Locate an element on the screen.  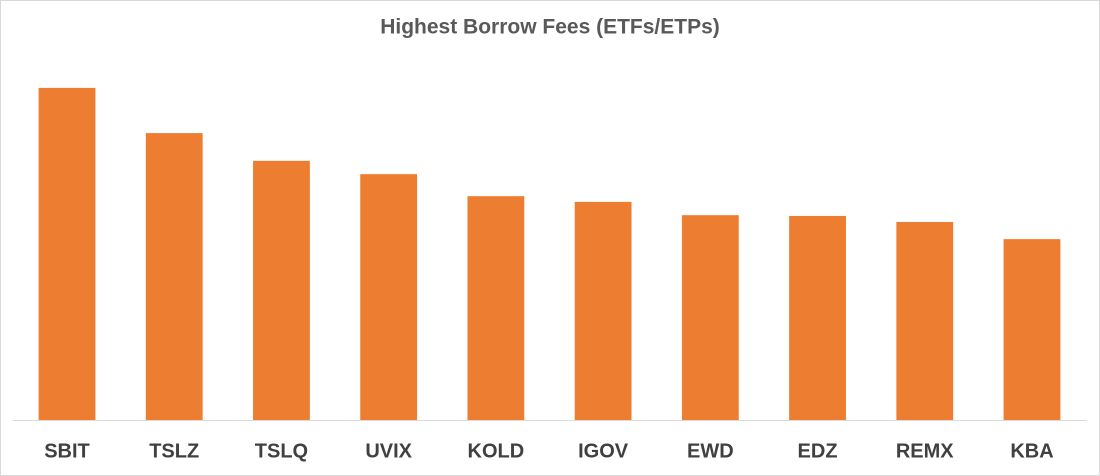
chart-title: Highest Borrow Fees (ETFs/ETPs) is located at coordinates (550, 27).